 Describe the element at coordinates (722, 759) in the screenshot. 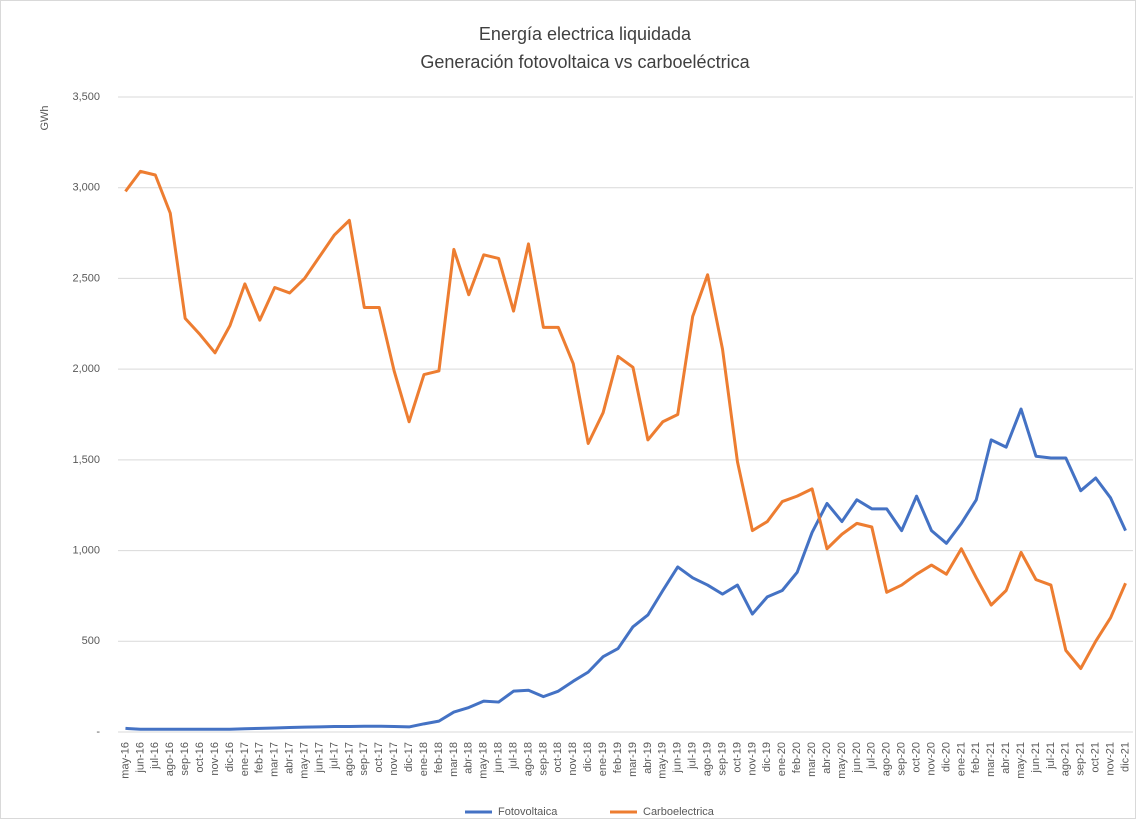

I see `x-tick-label: sep-19` at that location.